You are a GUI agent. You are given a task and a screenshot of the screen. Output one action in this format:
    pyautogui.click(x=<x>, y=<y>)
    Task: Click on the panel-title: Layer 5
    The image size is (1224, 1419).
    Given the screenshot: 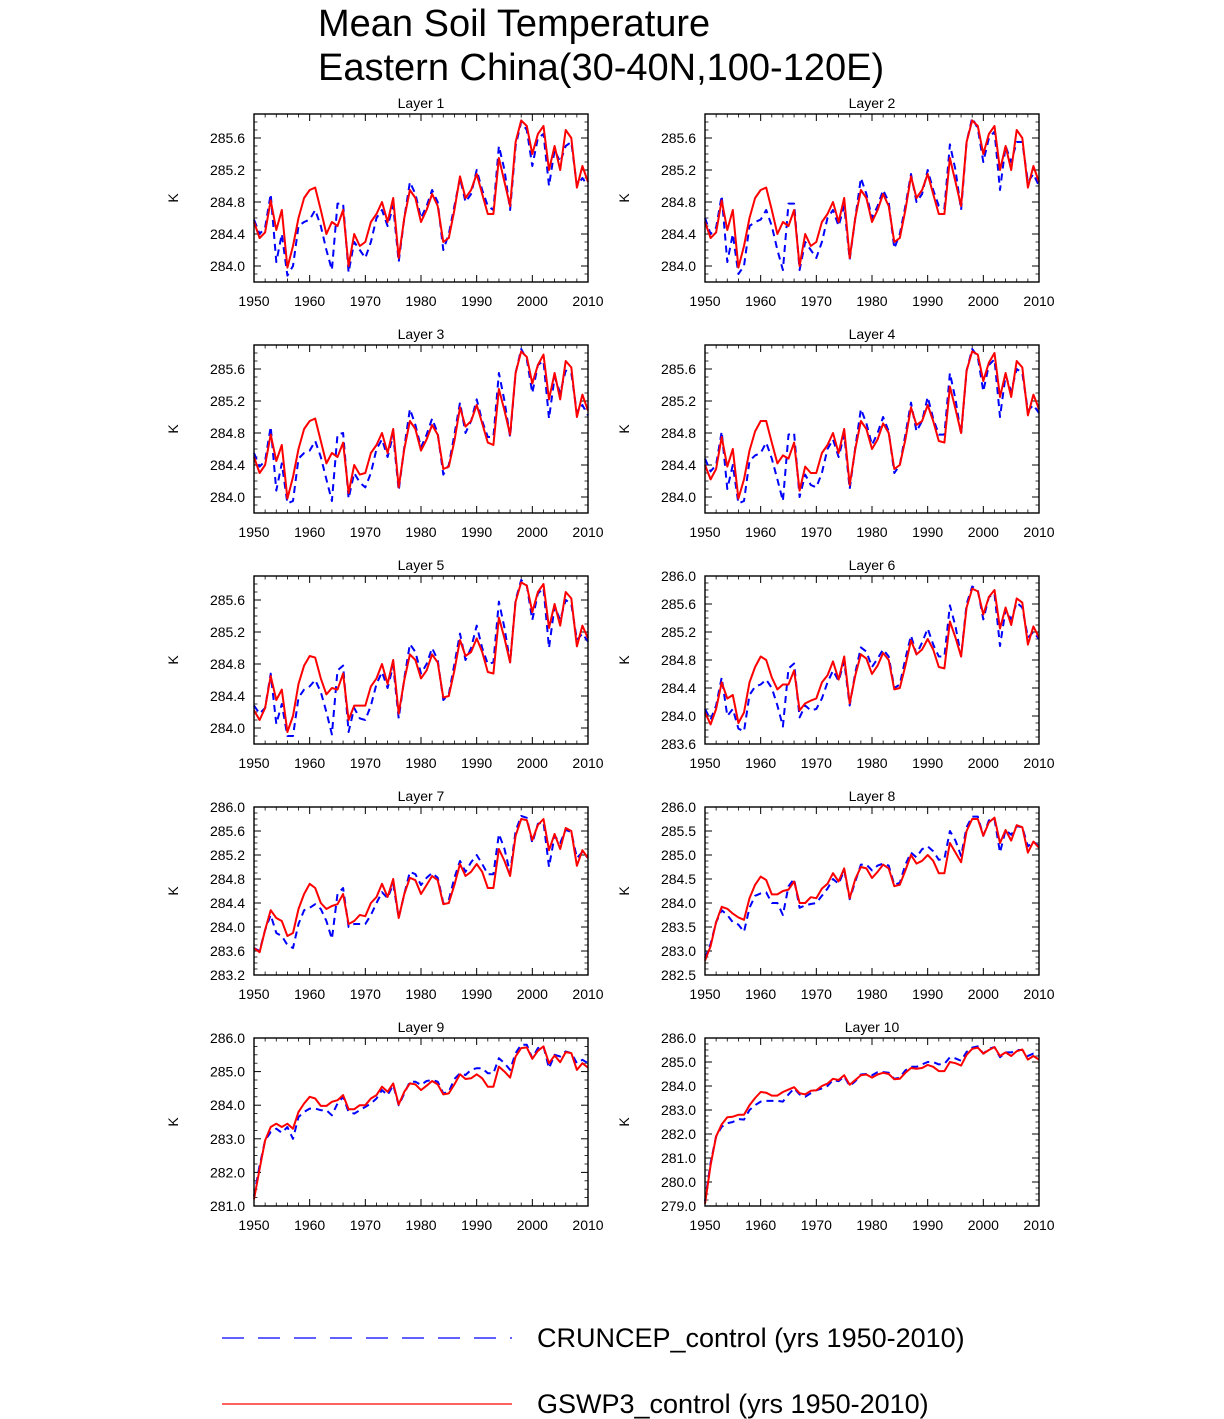 What is the action you would take?
    pyautogui.click(x=421, y=565)
    